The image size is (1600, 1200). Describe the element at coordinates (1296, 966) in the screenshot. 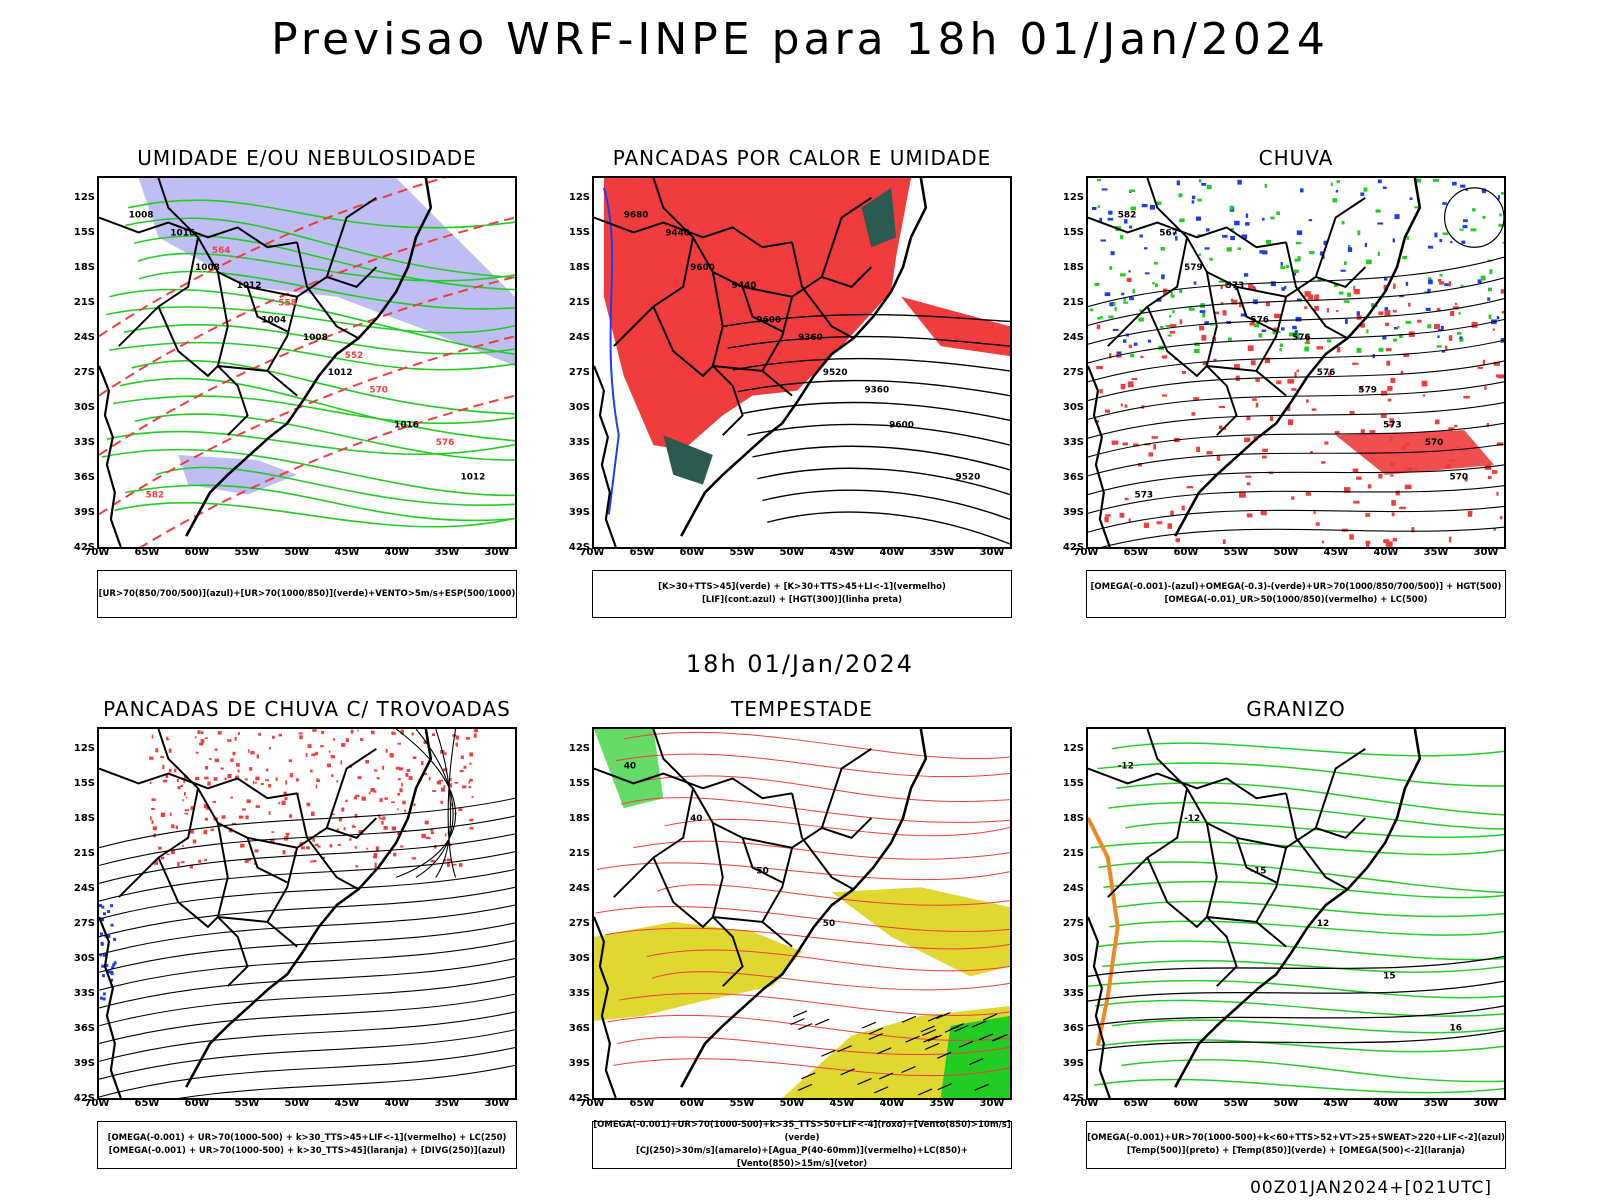

I see `temp500-contour` at that location.